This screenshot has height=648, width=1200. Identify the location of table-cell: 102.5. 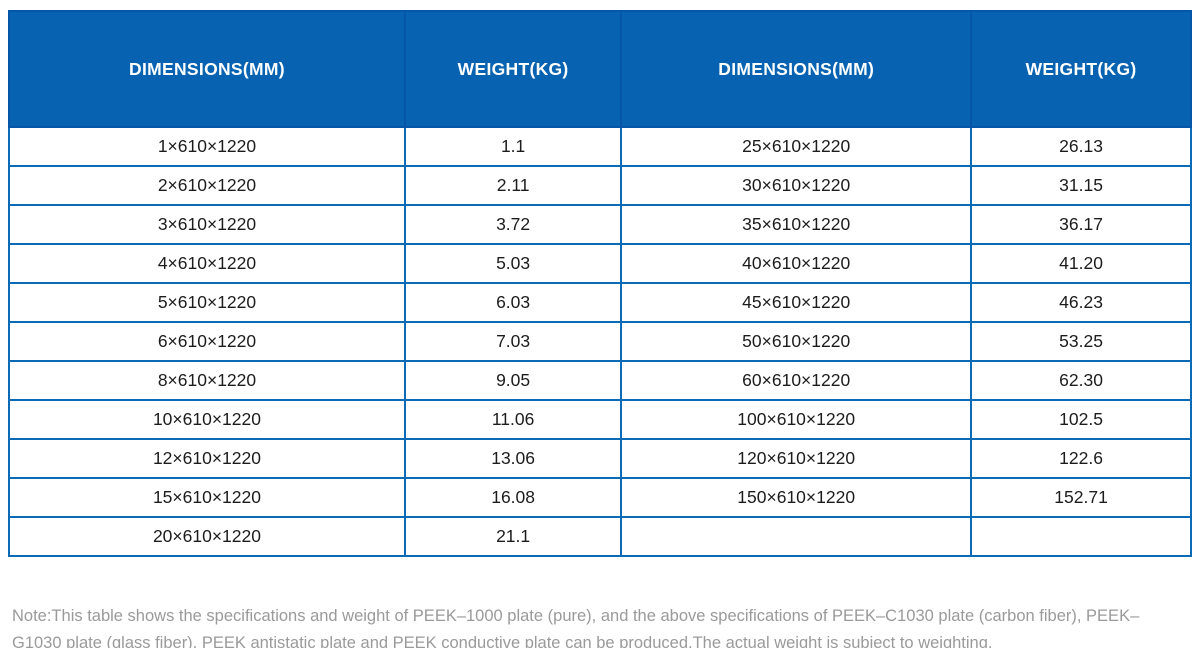
(1081, 419).